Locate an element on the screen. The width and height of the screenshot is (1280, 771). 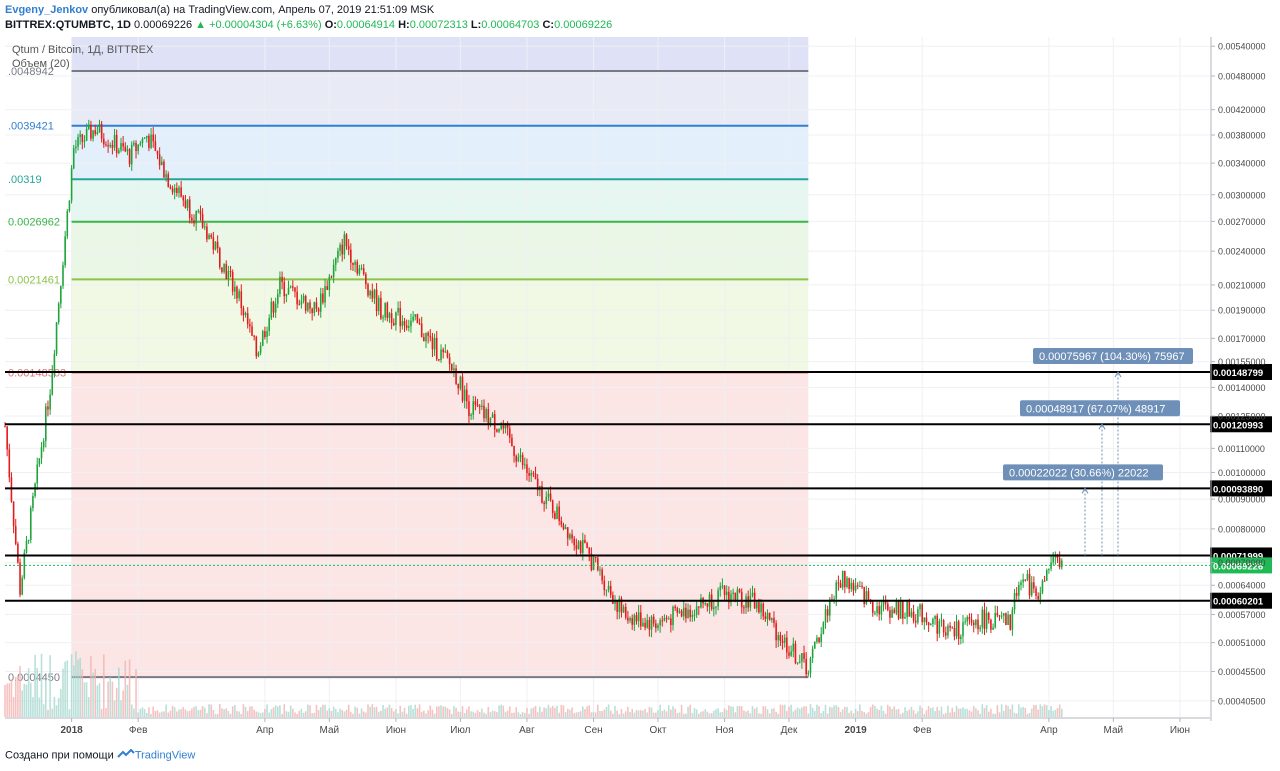
last-price: 0.00069226 is located at coordinates (163, 25).